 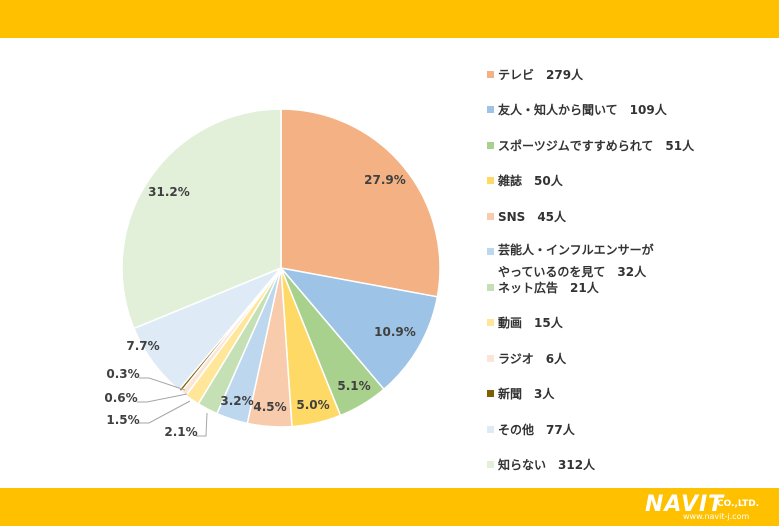 What do you see at coordinates (547, 465) in the screenshot?
I see `legend-label: 知らない 312人` at bounding box center [547, 465].